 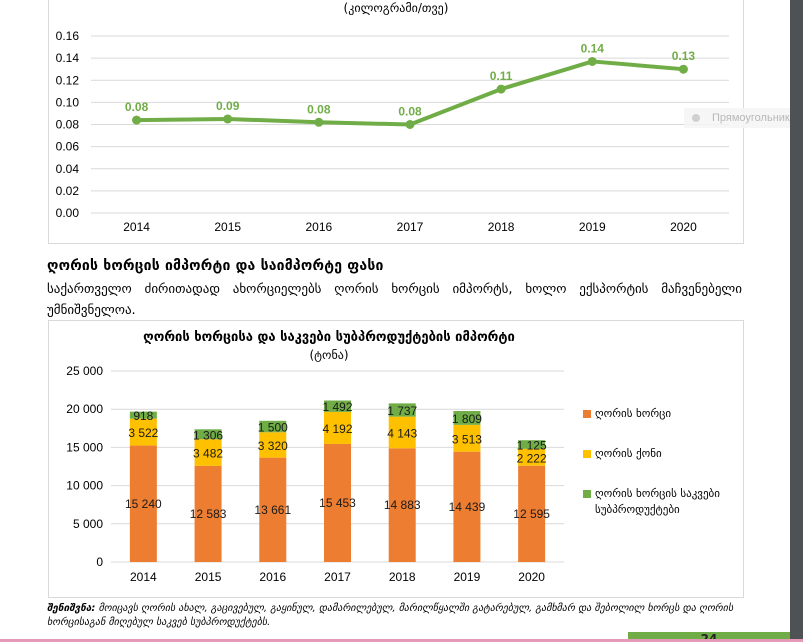 What do you see at coordinates (68, 36) in the screenshot?
I see `y-tick-label: 0.16` at bounding box center [68, 36].